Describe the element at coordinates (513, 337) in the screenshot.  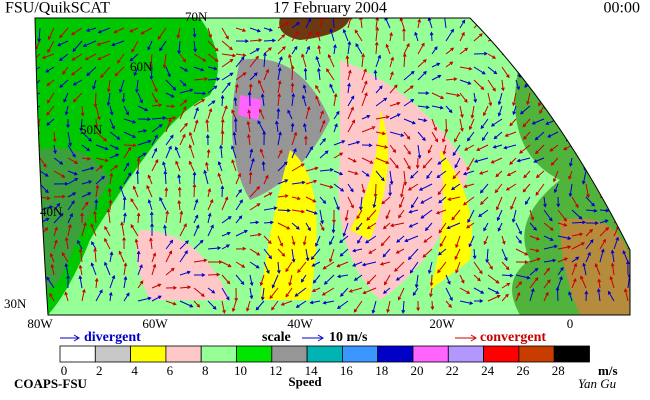
I see `convergent-label: convergent` at that location.